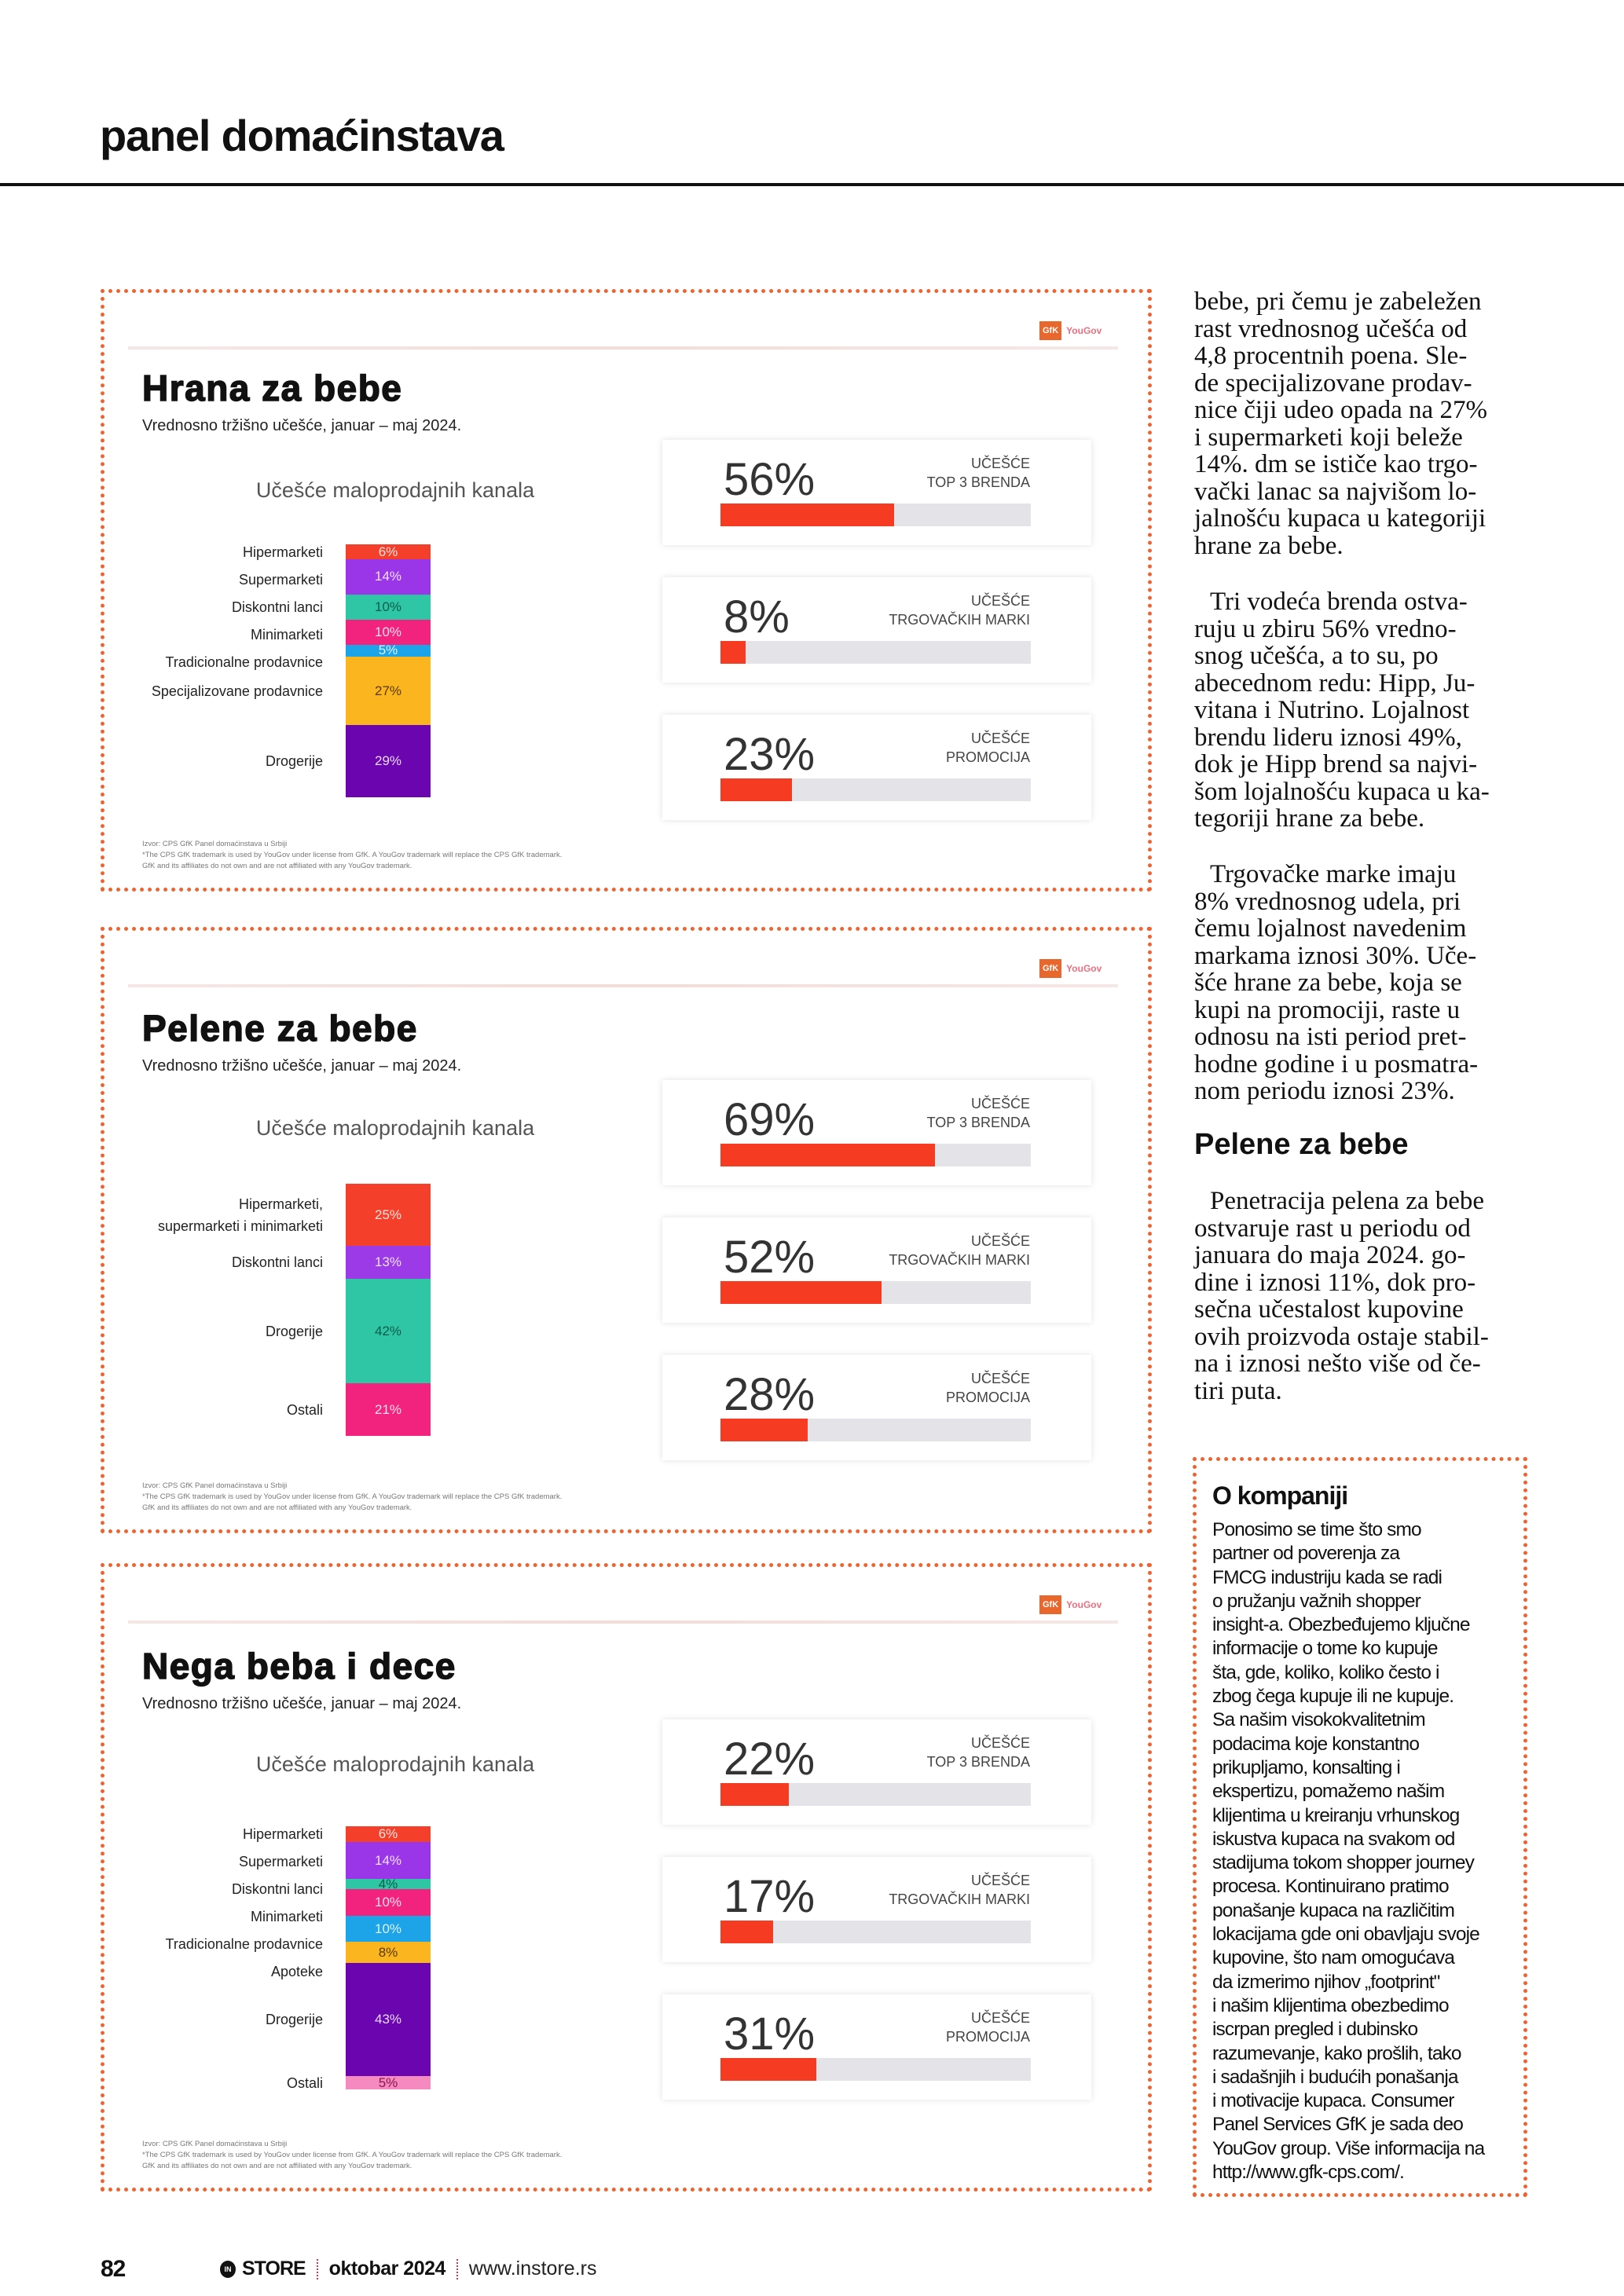  I want to click on kpi-value: 22%, so click(770, 1760).